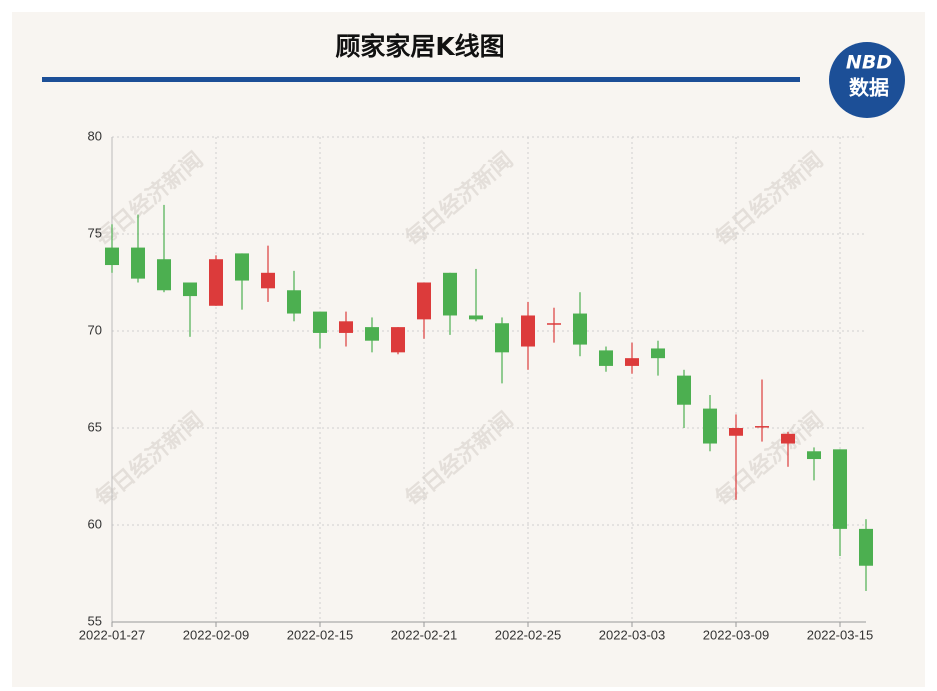  I want to click on y-tick-label: 80, so click(95, 135).